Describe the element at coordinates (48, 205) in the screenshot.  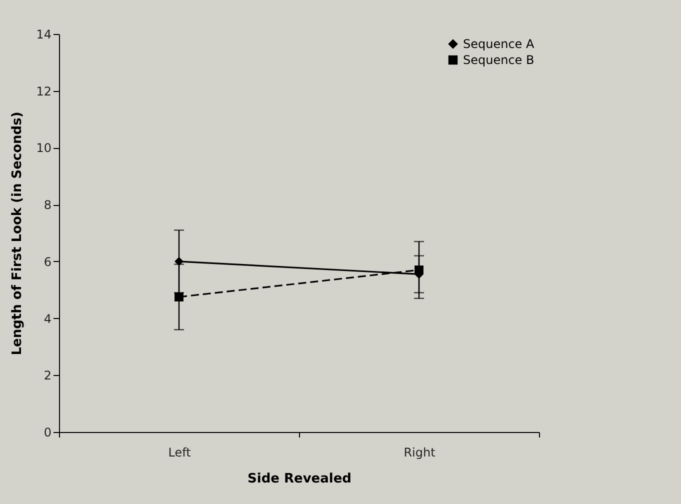
I see `y-tick-label: 8` at that location.